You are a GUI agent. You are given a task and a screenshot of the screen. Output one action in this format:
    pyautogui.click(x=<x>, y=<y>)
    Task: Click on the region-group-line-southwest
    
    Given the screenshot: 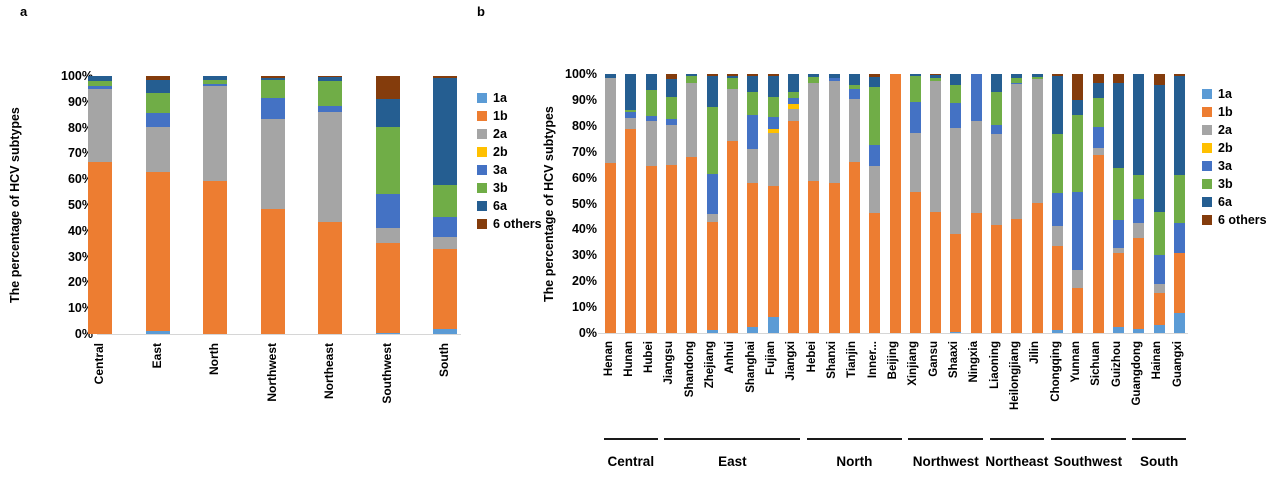 What is the action you would take?
    pyautogui.click(x=1088, y=439)
    